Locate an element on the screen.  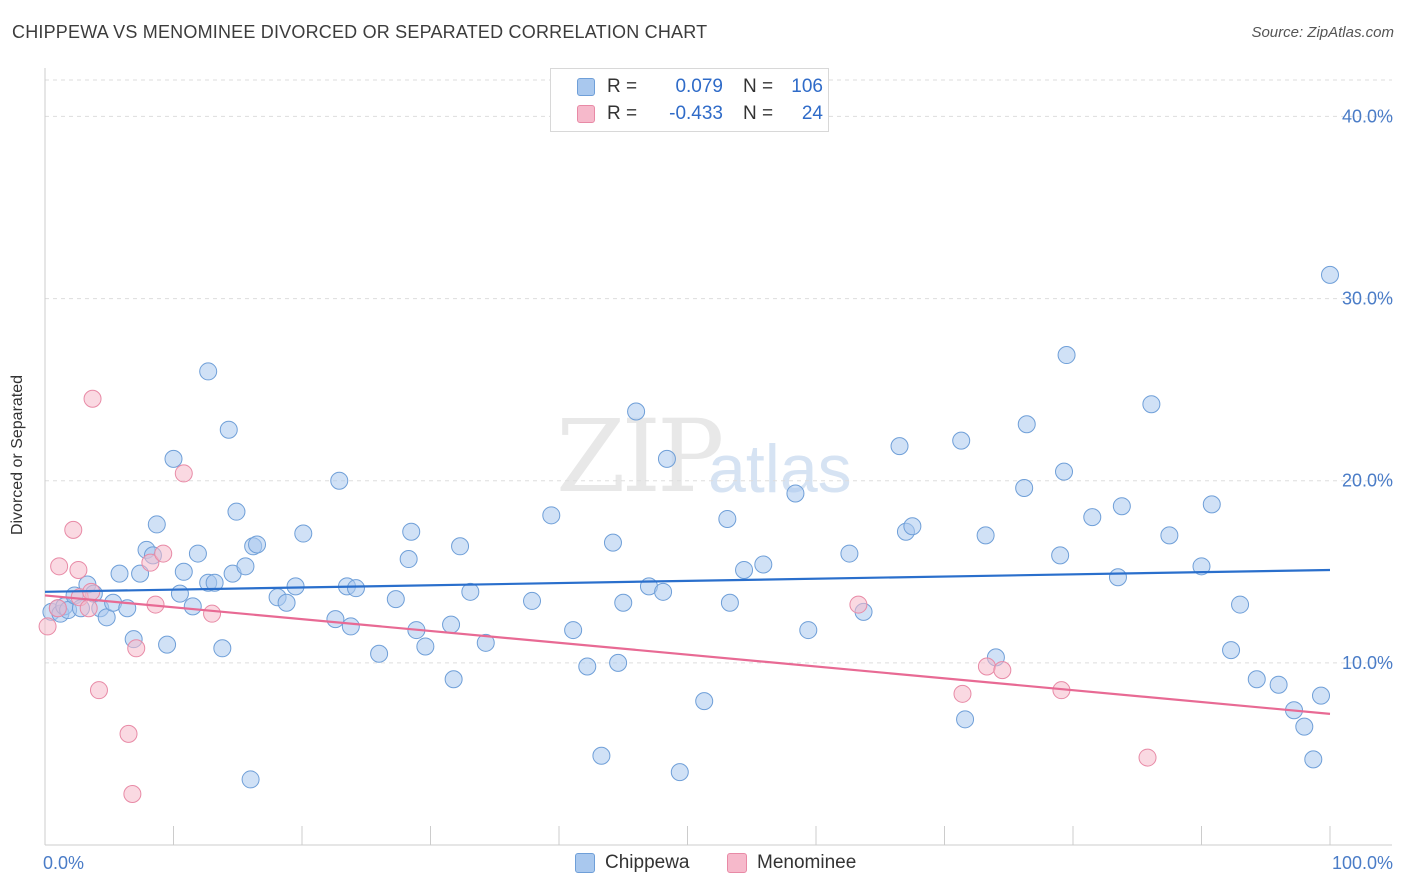
source-credit: Source: ZipAtlas.com is located at coordinates (1322, 32).